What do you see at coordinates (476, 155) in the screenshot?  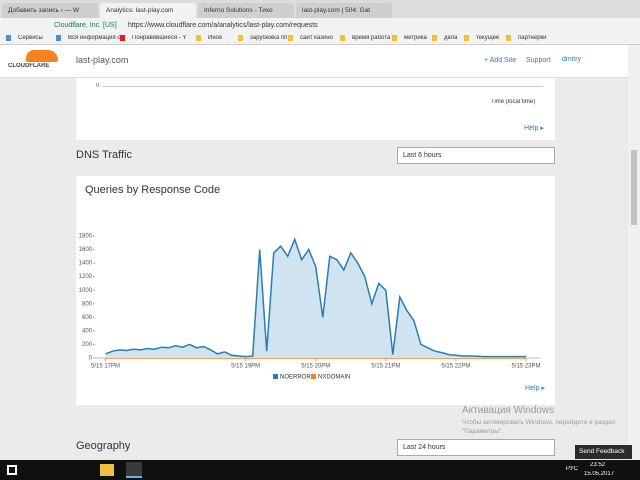 I see `range-select: Last 6 hours` at bounding box center [476, 155].